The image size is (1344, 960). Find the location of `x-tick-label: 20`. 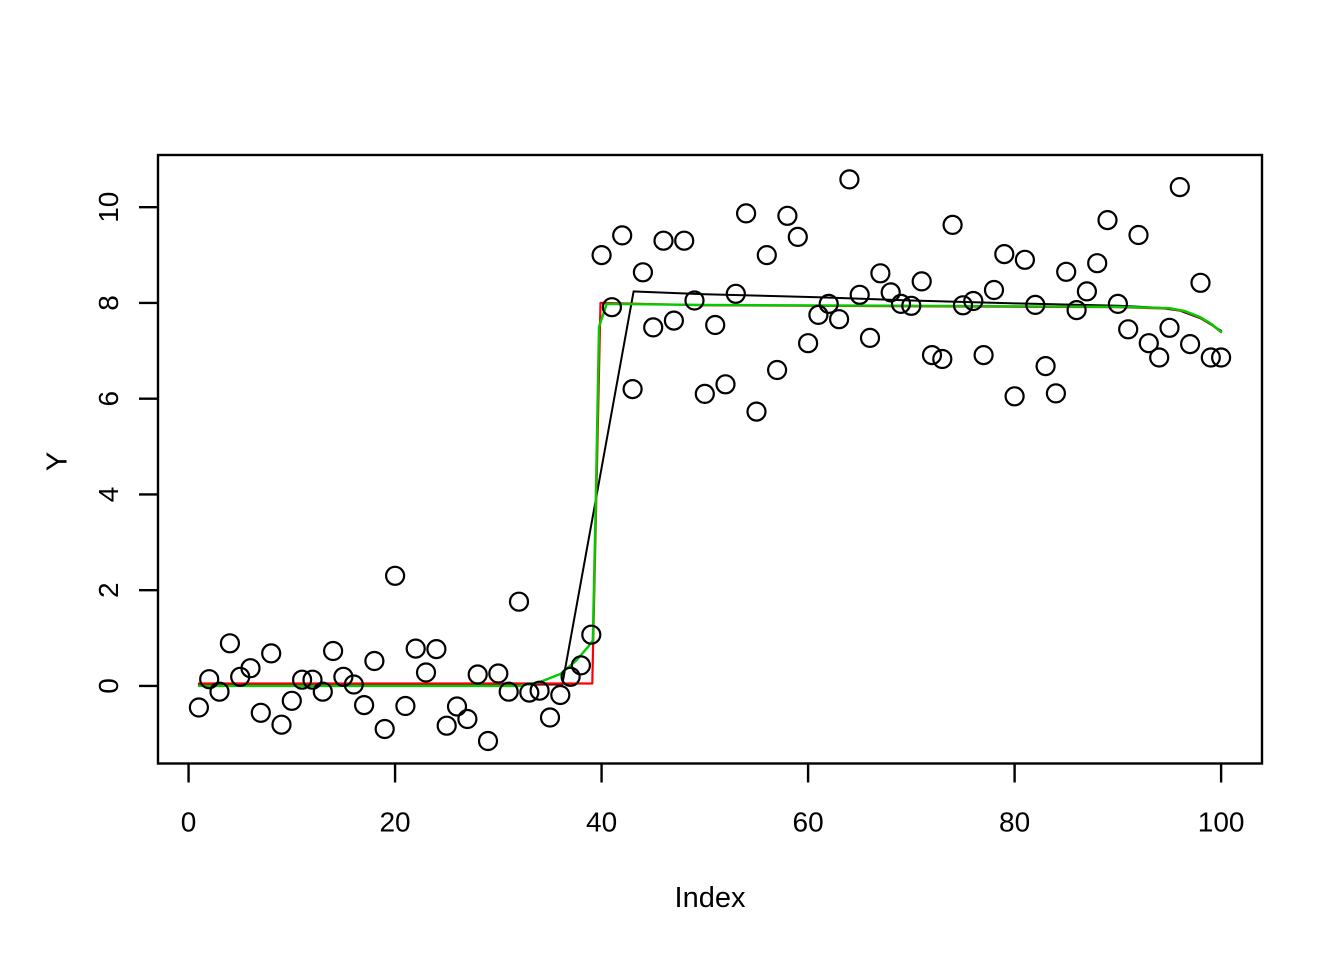

x-tick-label: 20 is located at coordinates (394, 822).